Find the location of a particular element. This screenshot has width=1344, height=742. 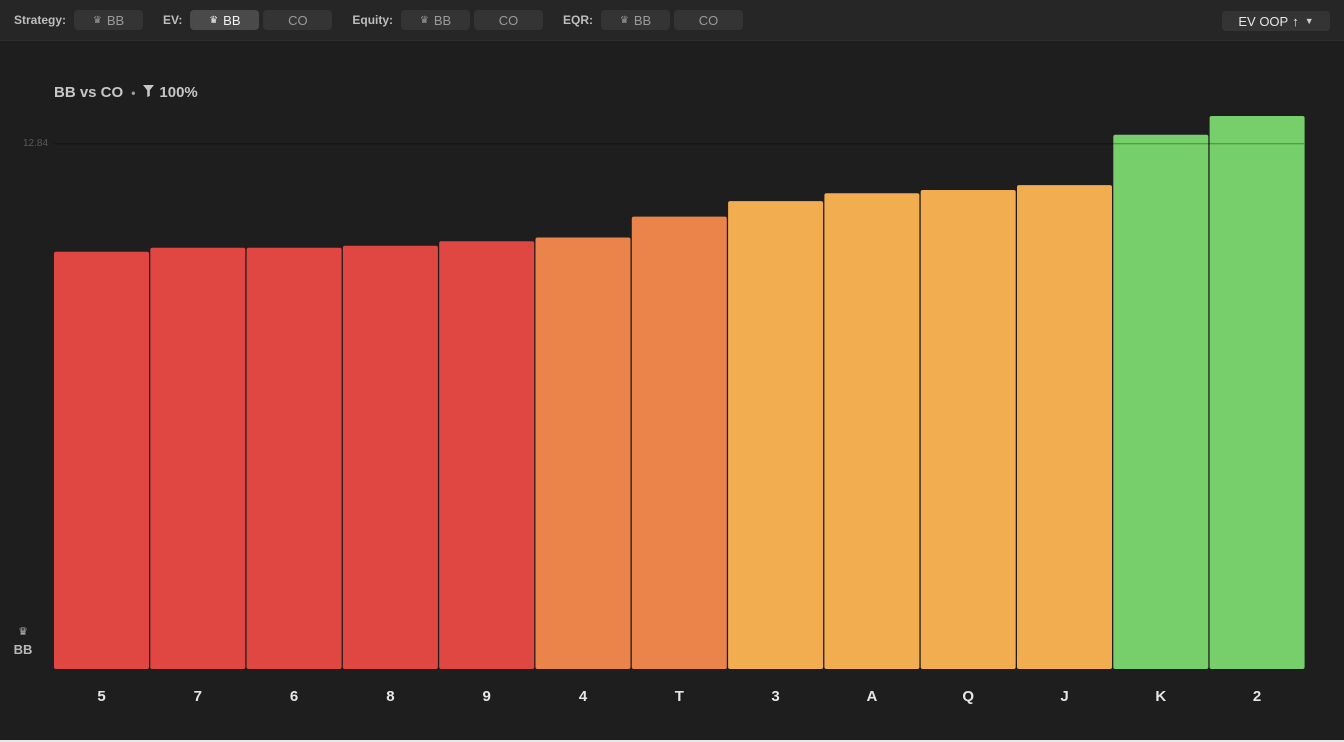

x-tick-label: A is located at coordinates (871, 696).